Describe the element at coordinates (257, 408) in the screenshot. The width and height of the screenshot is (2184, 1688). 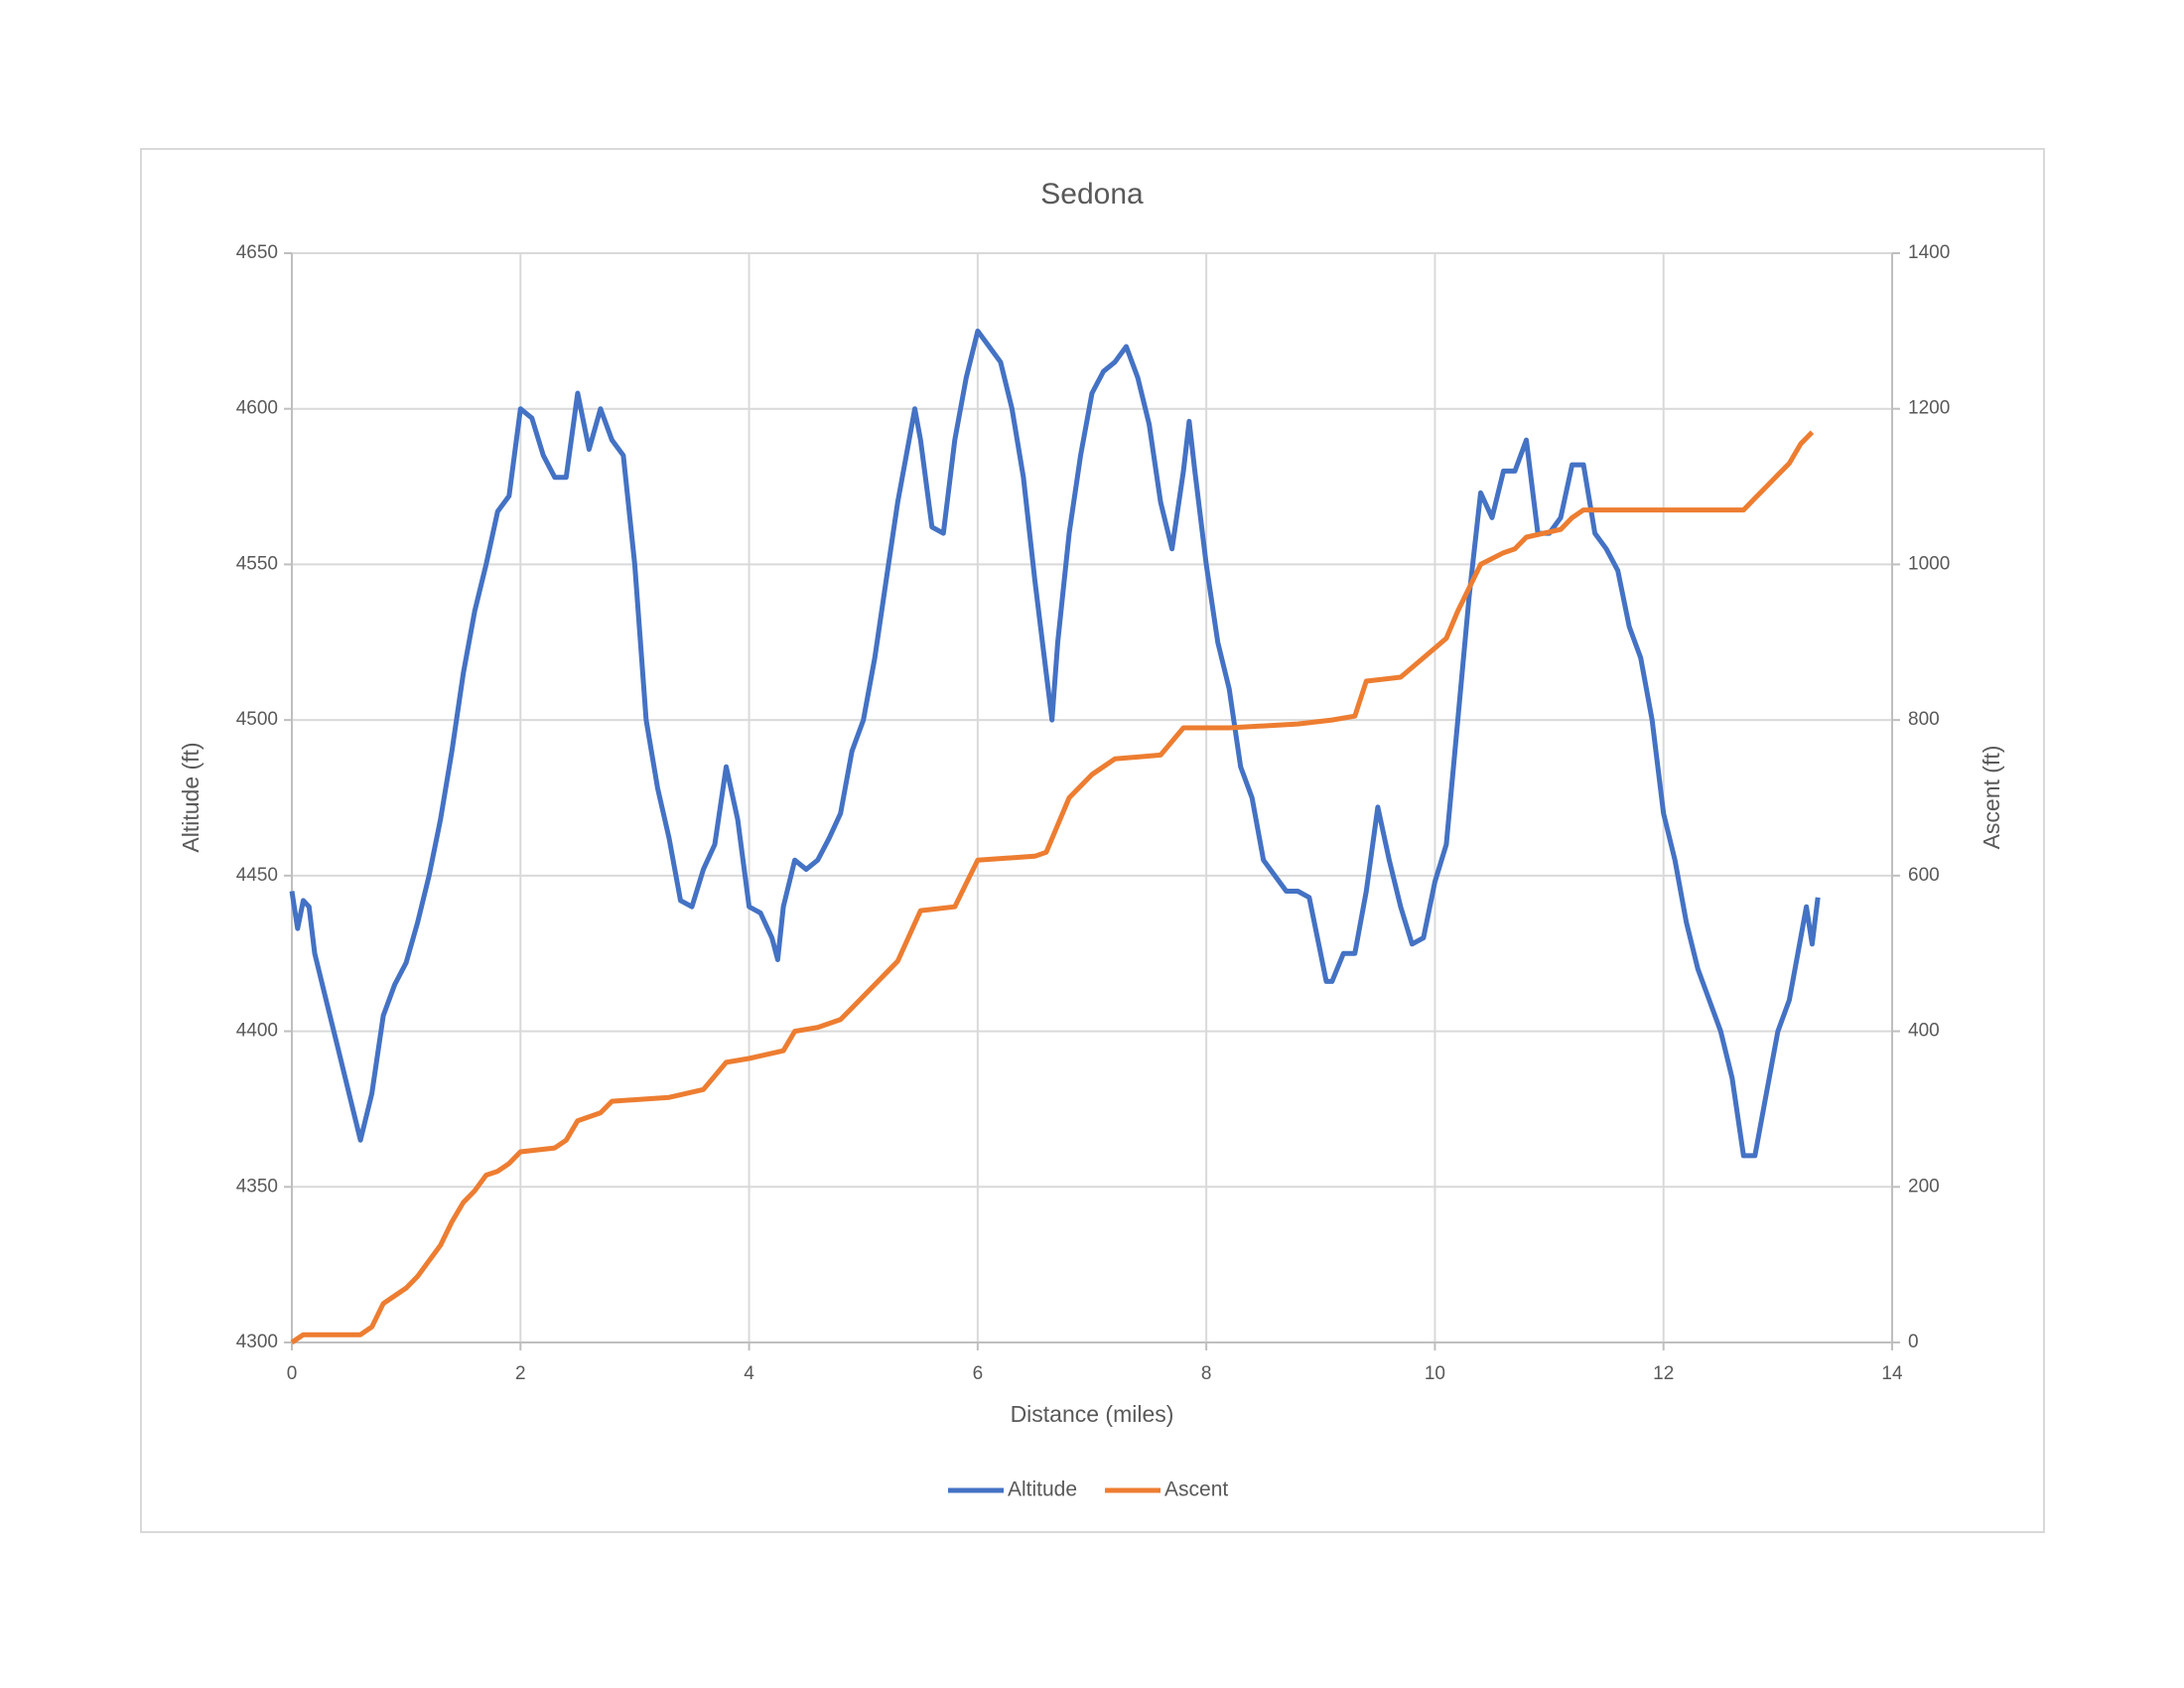
I see `y-tick-label: 4600` at that location.